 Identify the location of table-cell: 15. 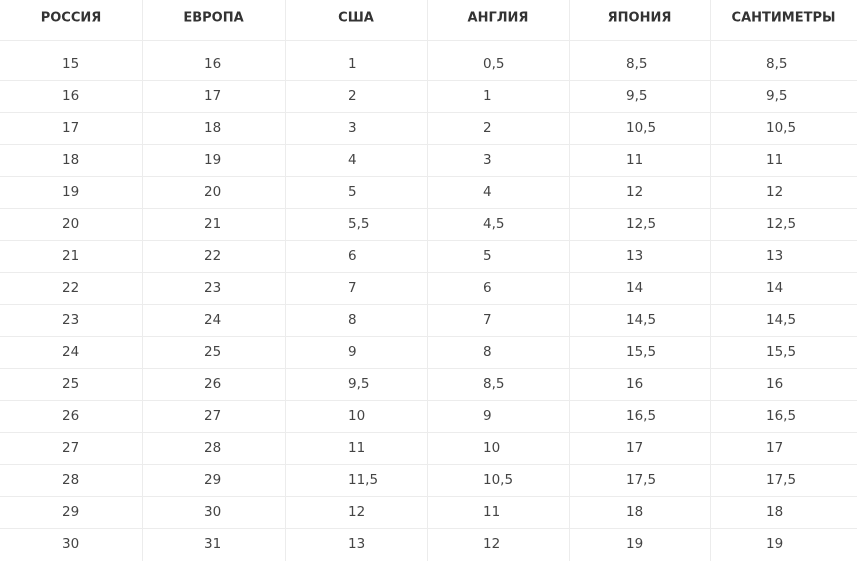
(70, 64).